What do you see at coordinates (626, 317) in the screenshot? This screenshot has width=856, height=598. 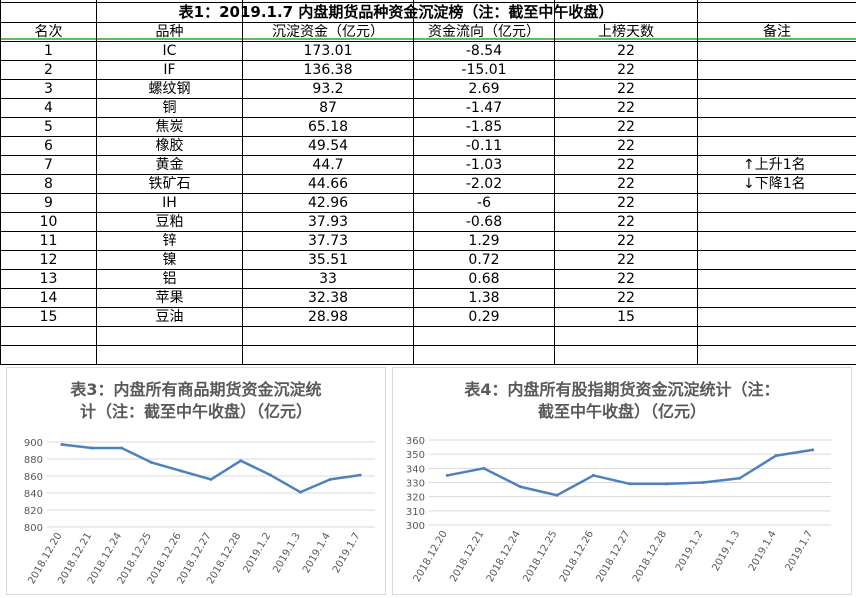 I see `table-cell-days: 15` at bounding box center [626, 317].